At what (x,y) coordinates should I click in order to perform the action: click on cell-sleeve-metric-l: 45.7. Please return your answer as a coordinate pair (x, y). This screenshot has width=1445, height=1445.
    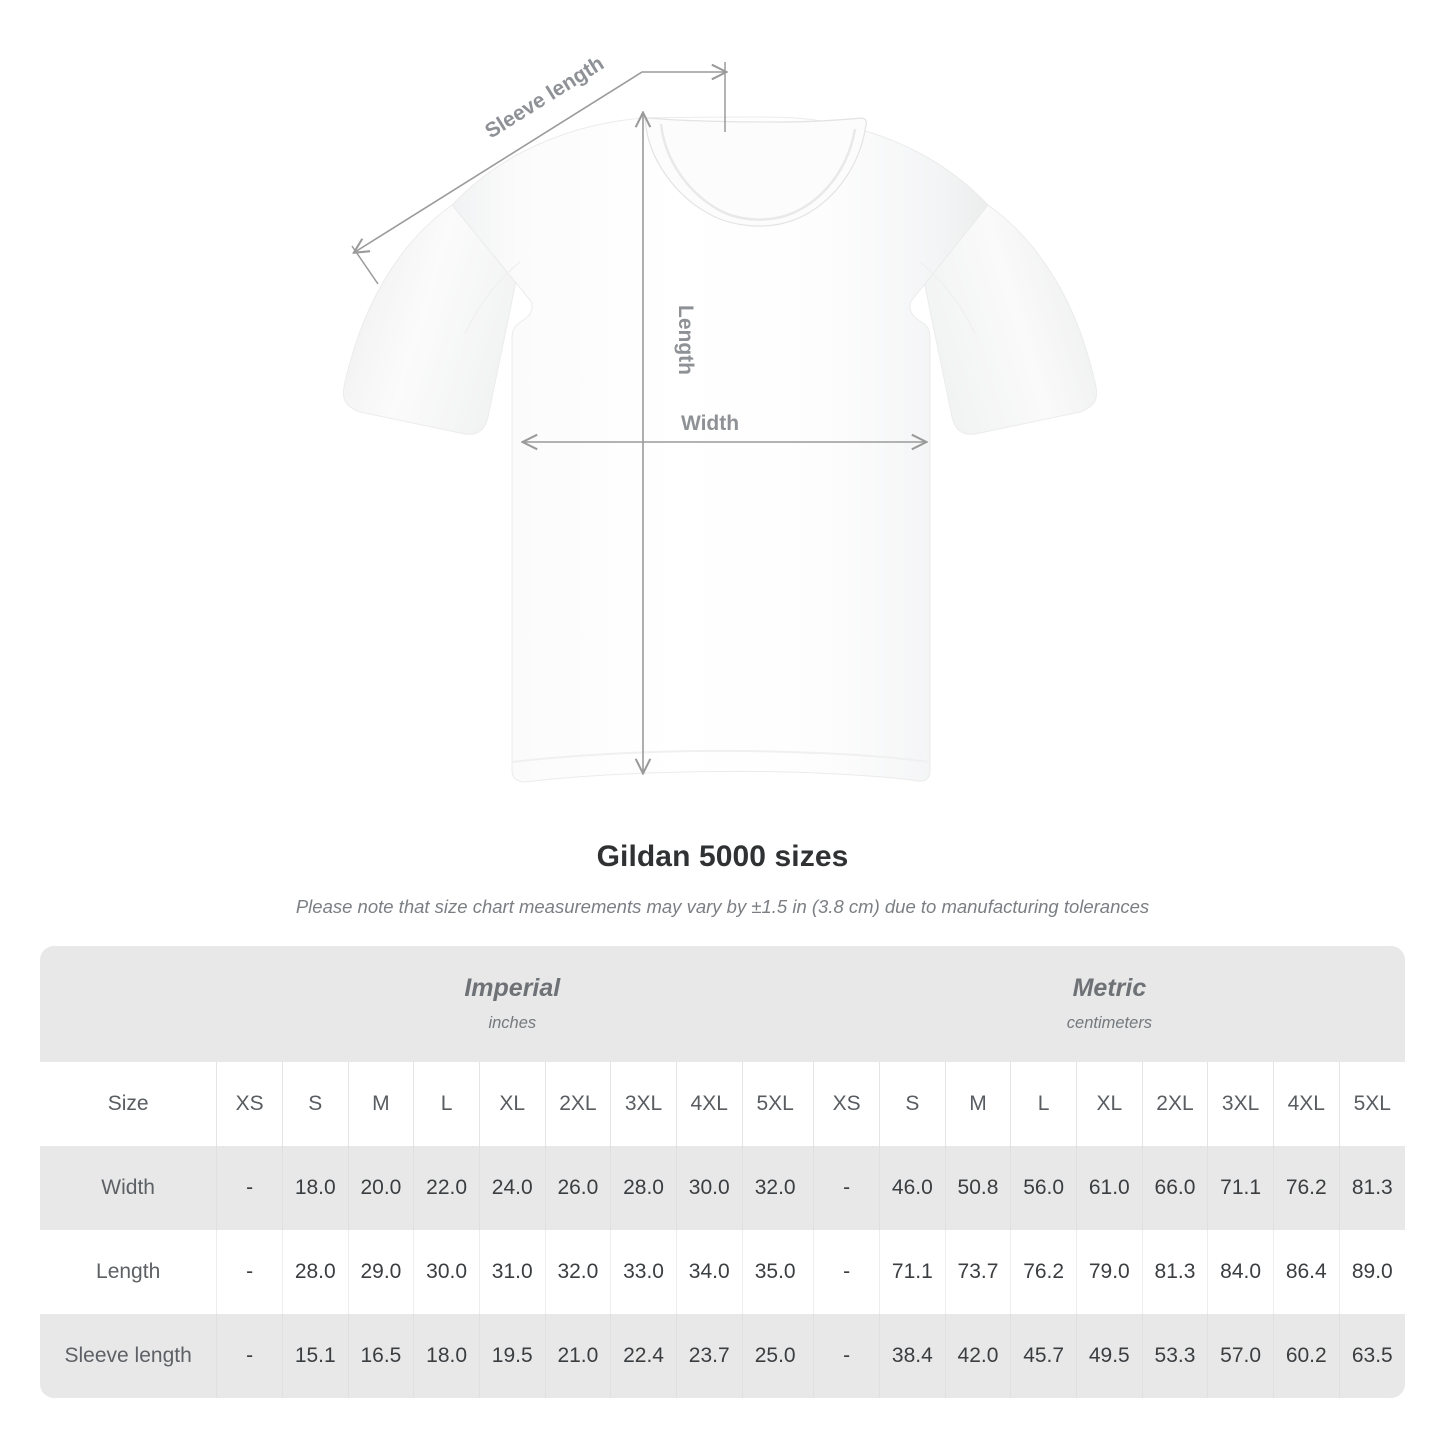
    Looking at the image, I should click on (1043, 1356).